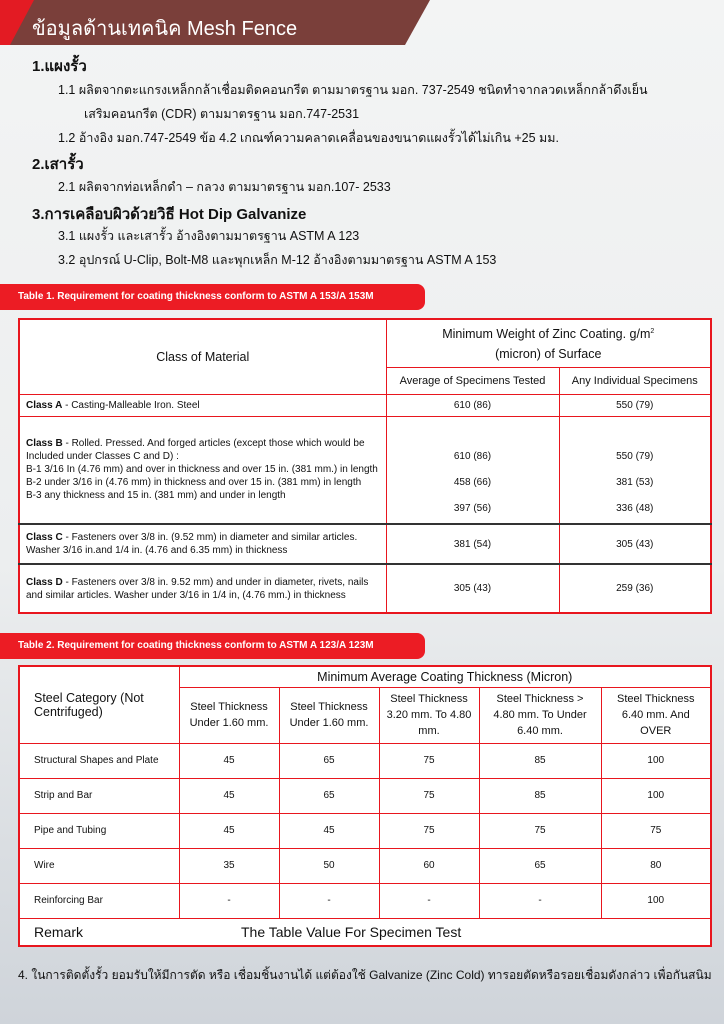 Image resolution: width=724 pixels, height=1024 pixels. I want to click on section-title: 3.การเคลือบผิวด้วยวิธี Hot Dip Galvanize, so click(169, 214).